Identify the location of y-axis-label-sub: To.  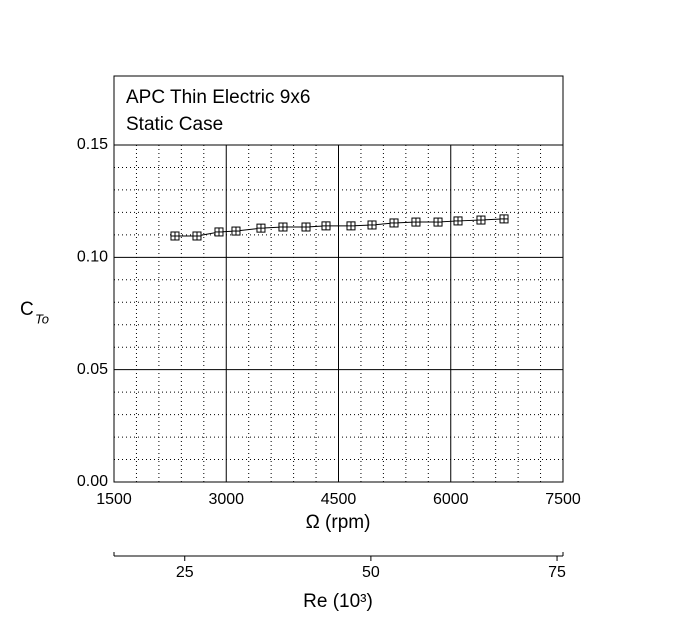
(42, 318).